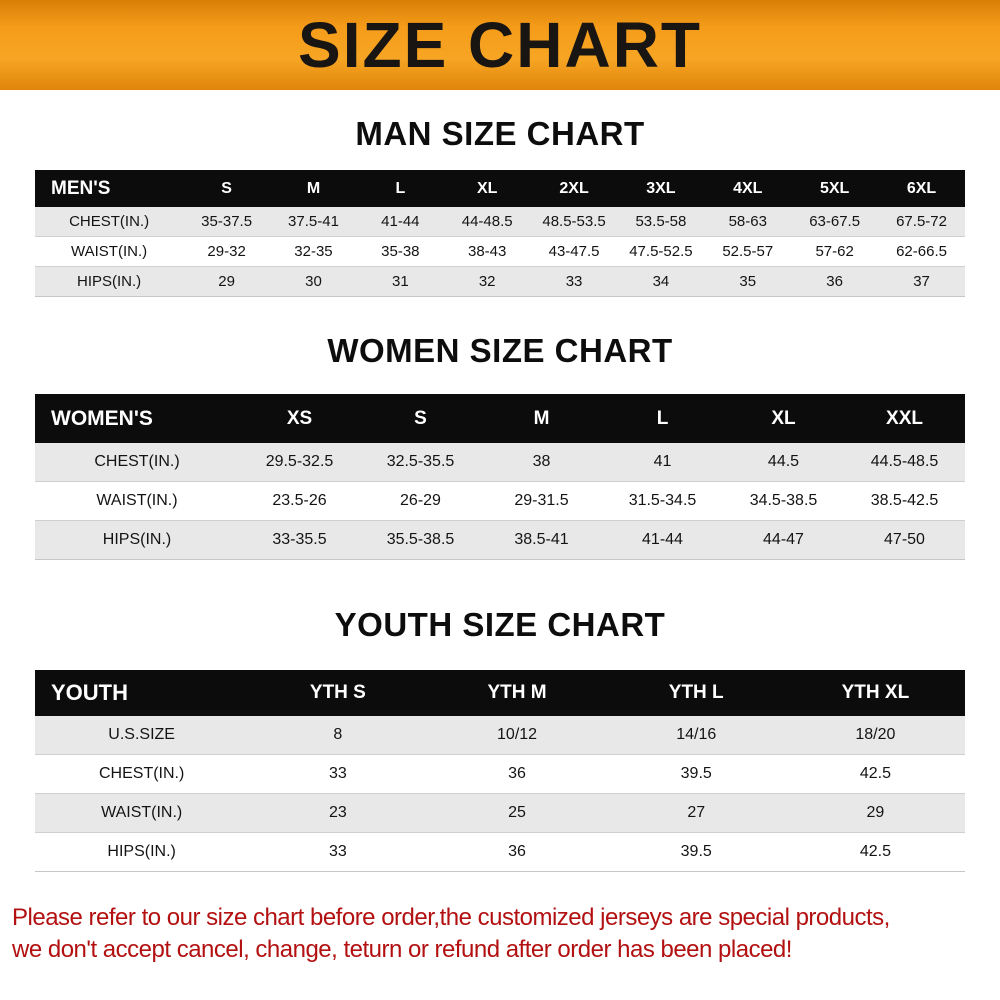 The width and height of the screenshot is (1000, 1000). I want to click on banner: SIZE CHART, so click(500, 45).